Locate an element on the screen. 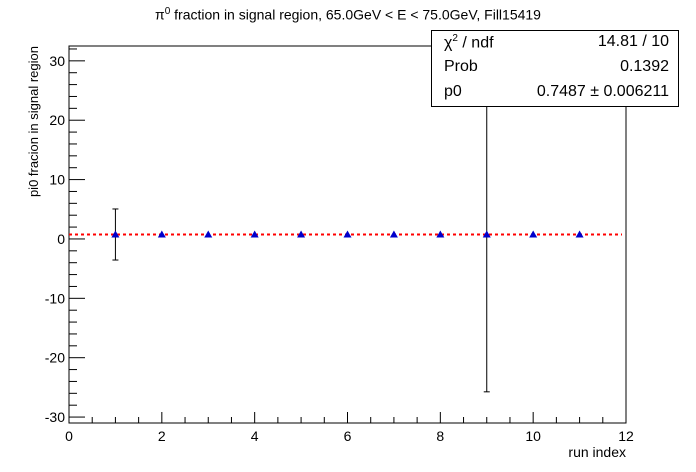 The image size is (696, 472). y-tick-label: 30 is located at coordinates (57, 61).